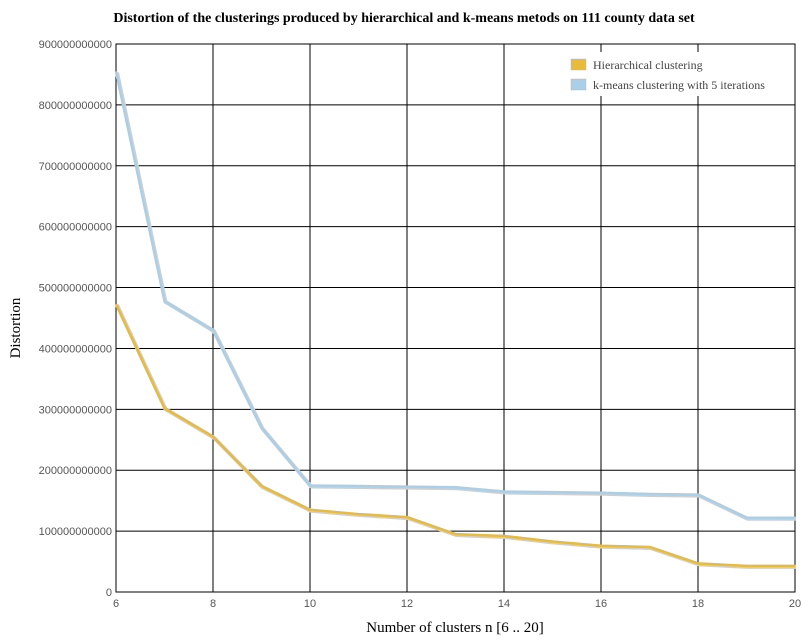  Describe the element at coordinates (75, 228) in the screenshot. I see `y-tick-label: 600000000000` at that location.